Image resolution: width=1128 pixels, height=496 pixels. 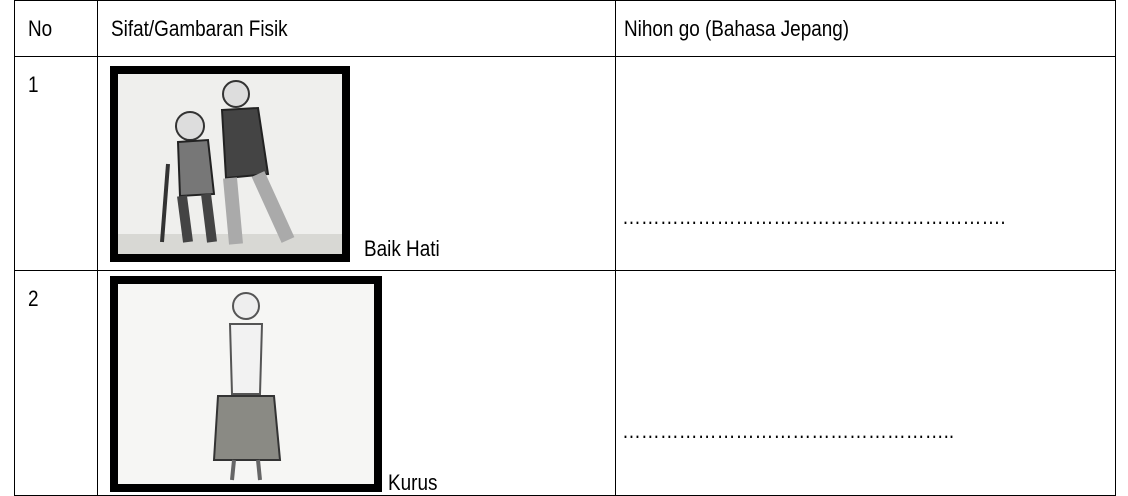 I want to click on header-cell: No, so click(x=40, y=28).